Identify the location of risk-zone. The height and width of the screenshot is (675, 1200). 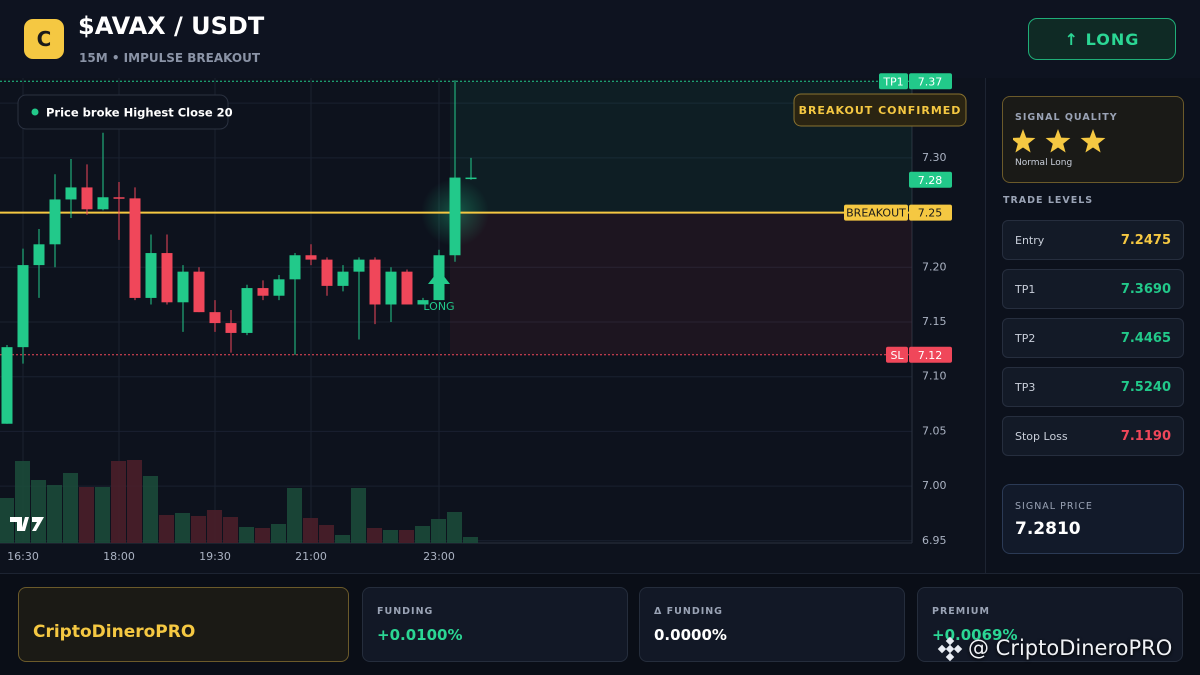
(681, 283).